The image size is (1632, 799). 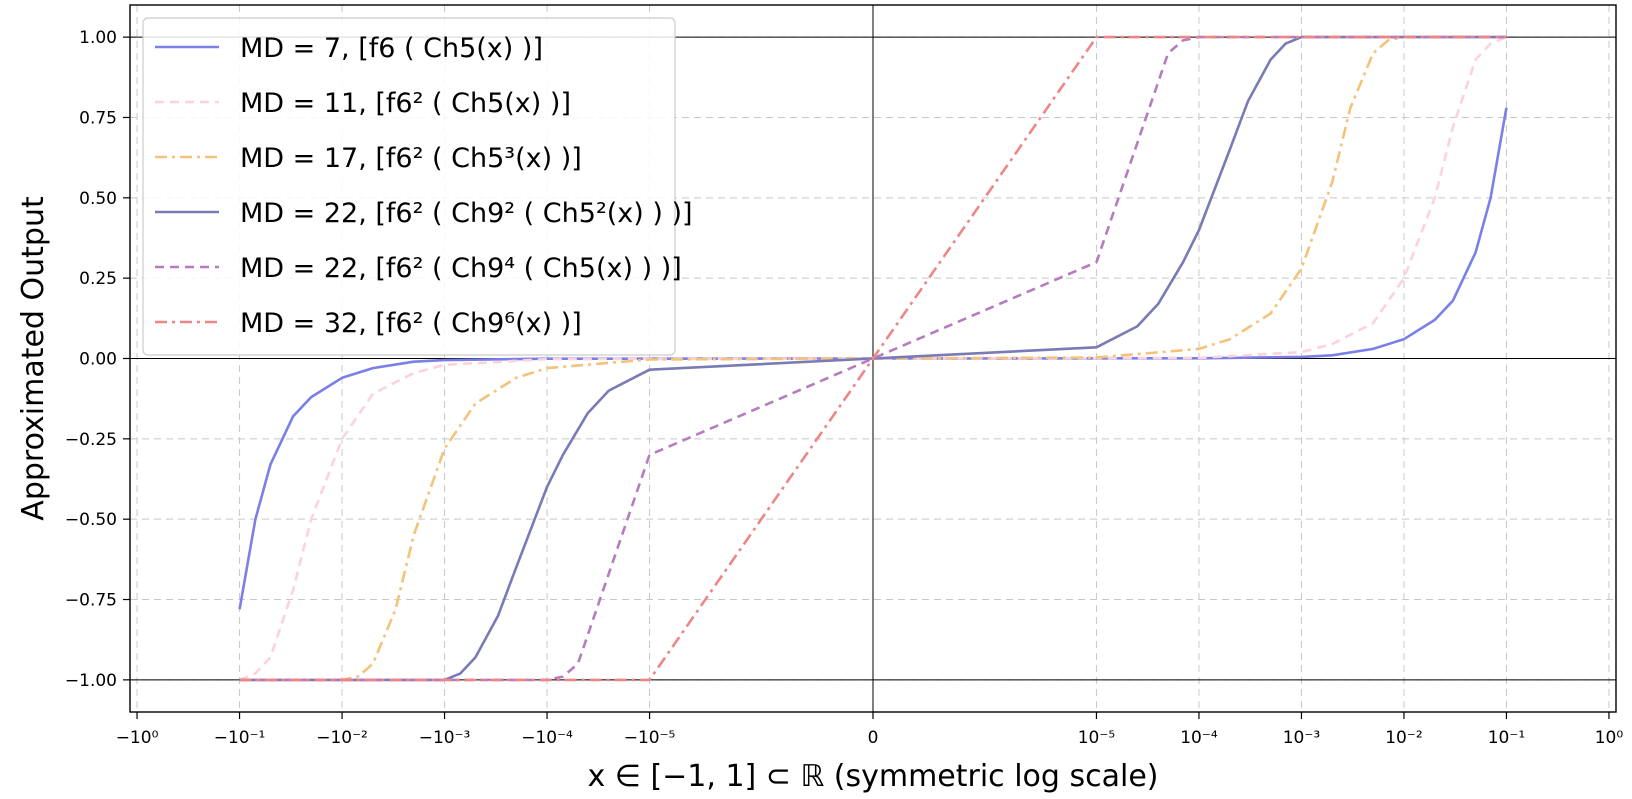 I want to click on y-tick-label: −0.50, so click(x=91, y=520).